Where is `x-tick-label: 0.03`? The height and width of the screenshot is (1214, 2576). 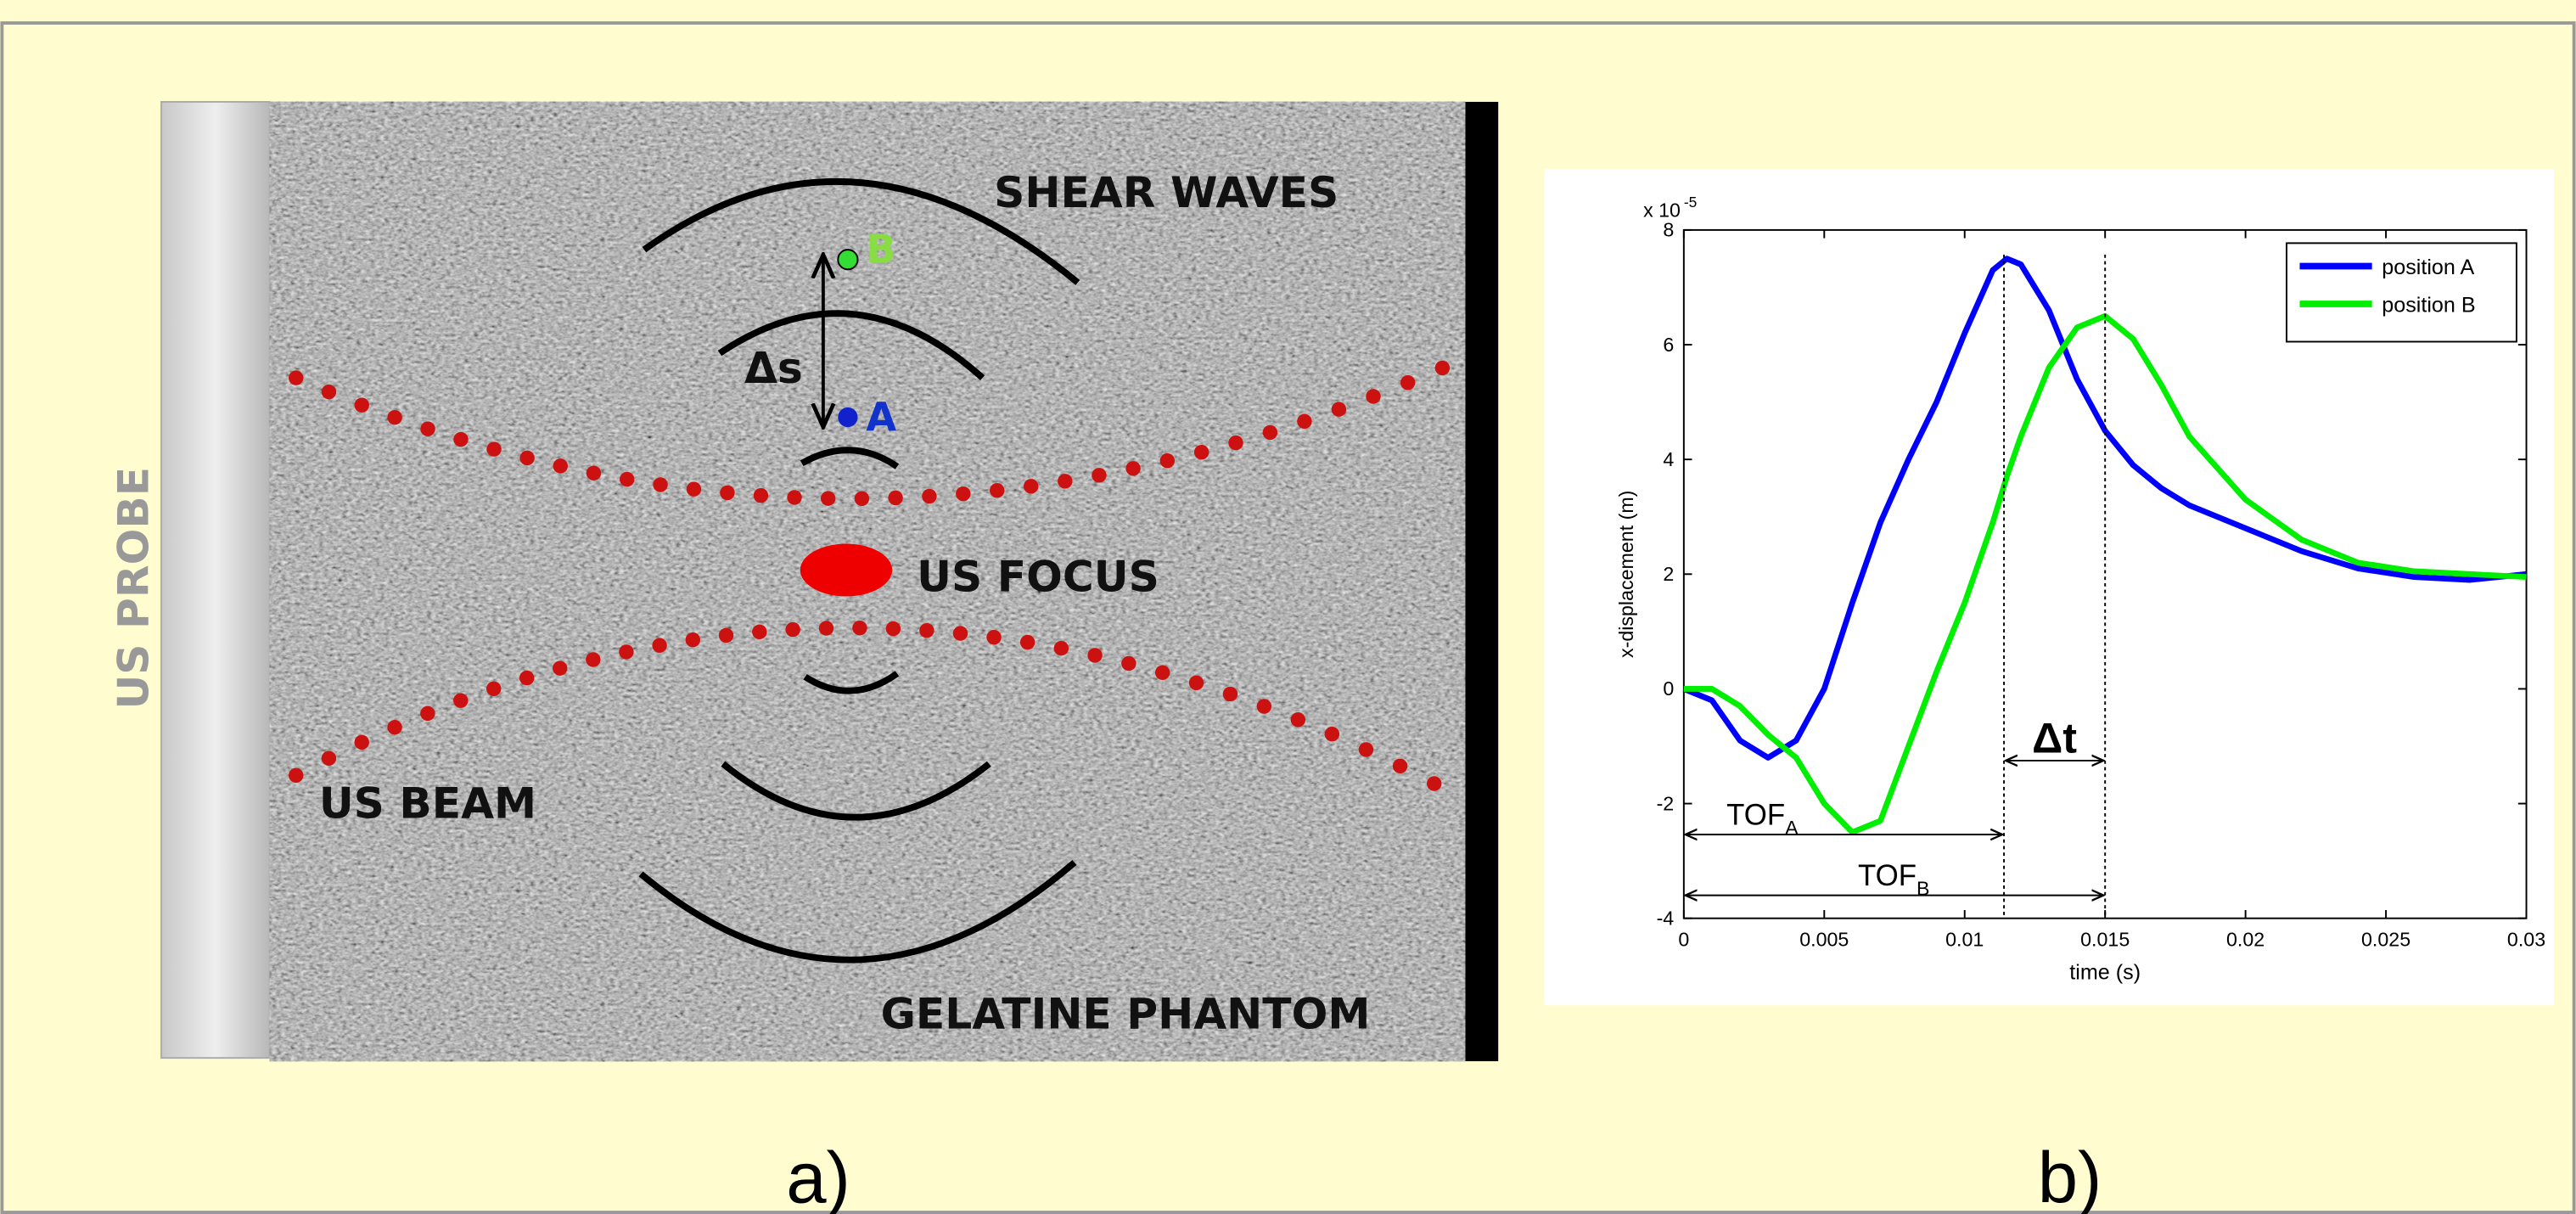 x-tick-label: 0.03 is located at coordinates (2526, 940).